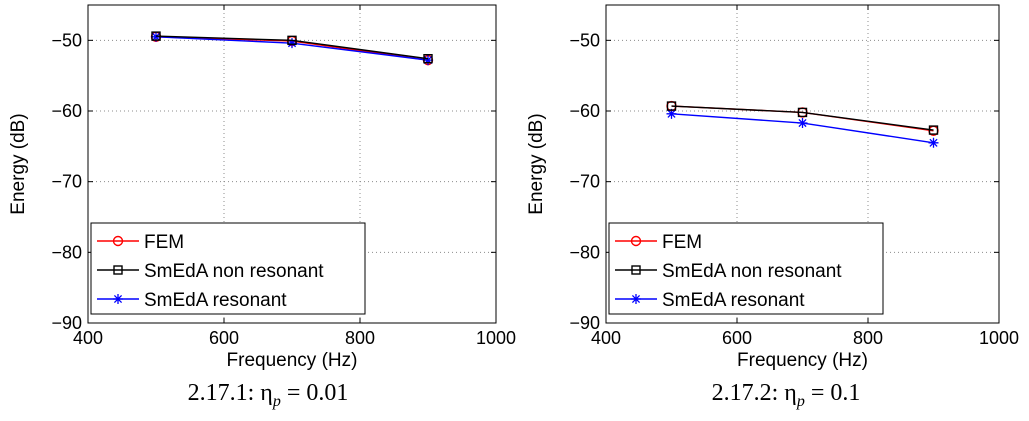  I want to click on caption-value: = 0.01, so click(315, 393).